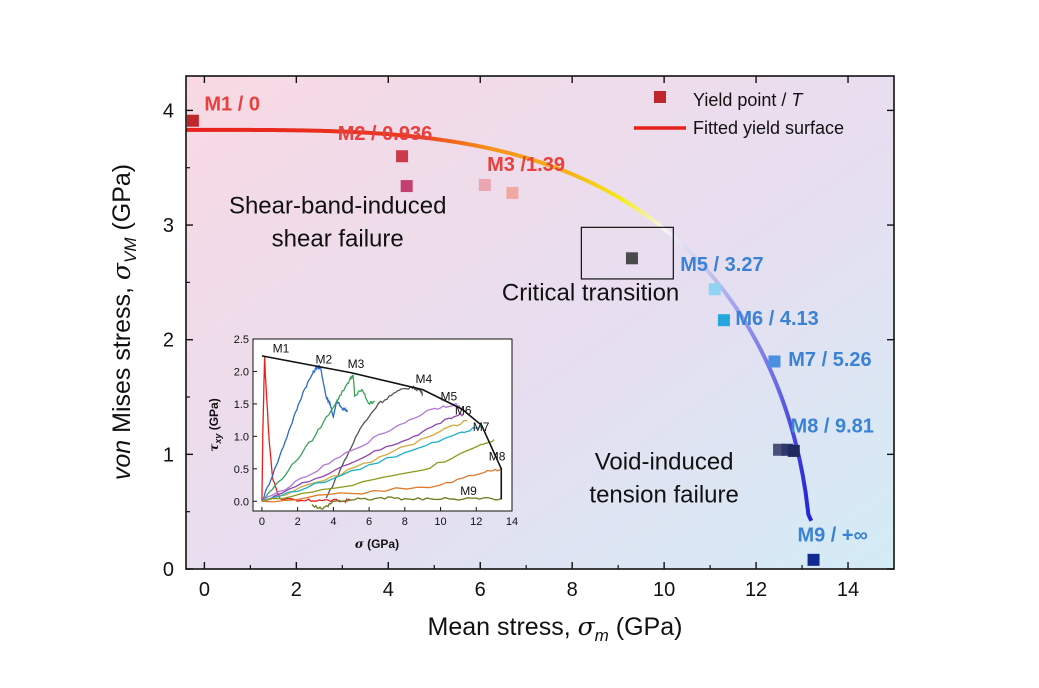 The image size is (1039, 688). Describe the element at coordinates (324, 360) in the screenshot. I see `inset-curve-label: M2` at that location.